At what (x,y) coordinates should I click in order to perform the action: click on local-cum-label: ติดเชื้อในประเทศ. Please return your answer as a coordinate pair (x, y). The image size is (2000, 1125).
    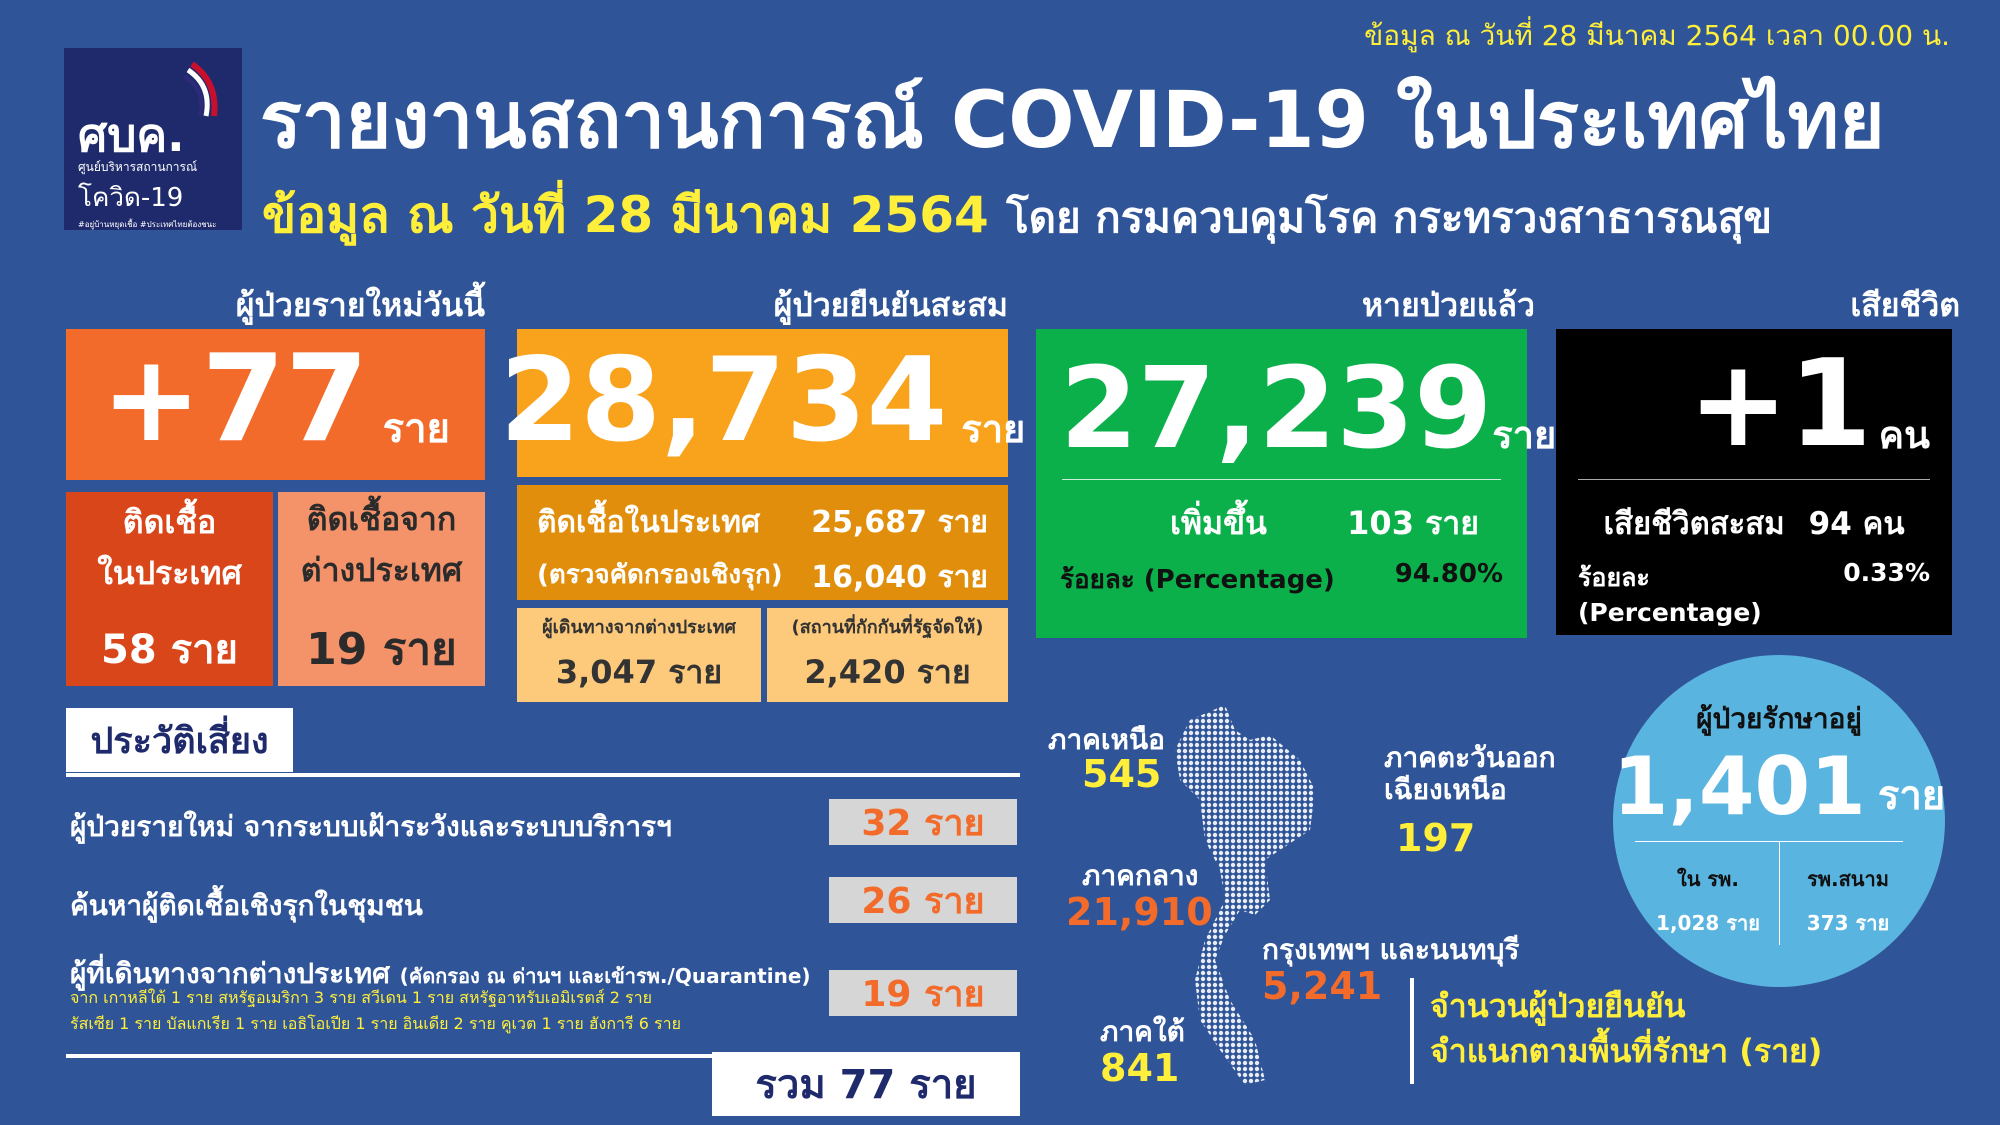
    Looking at the image, I should click on (649, 522).